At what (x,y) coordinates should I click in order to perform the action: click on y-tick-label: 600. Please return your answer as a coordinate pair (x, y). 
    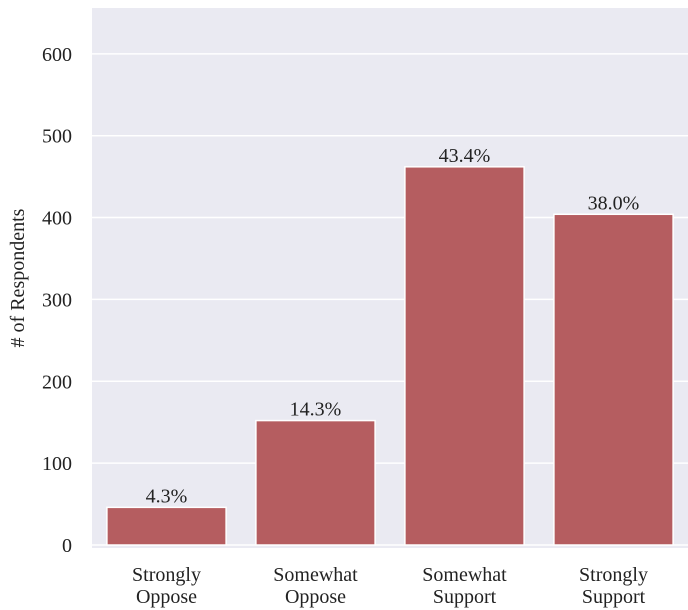
    Looking at the image, I should click on (57, 55).